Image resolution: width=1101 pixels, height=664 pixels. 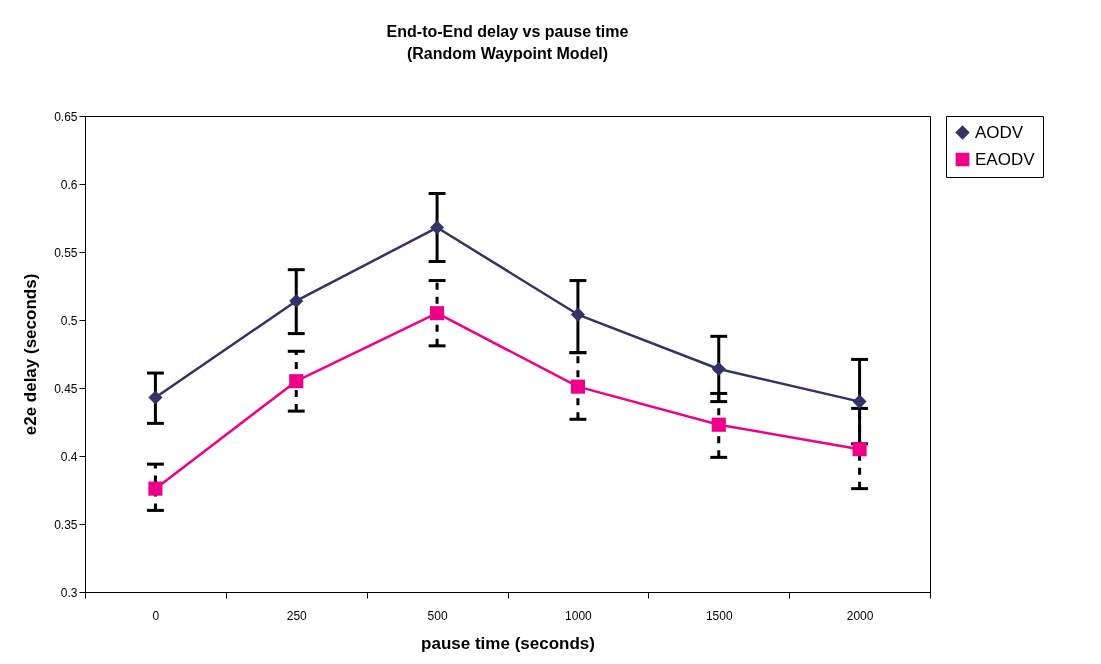 What do you see at coordinates (999, 132) in the screenshot?
I see `legend-label: AODV` at bounding box center [999, 132].